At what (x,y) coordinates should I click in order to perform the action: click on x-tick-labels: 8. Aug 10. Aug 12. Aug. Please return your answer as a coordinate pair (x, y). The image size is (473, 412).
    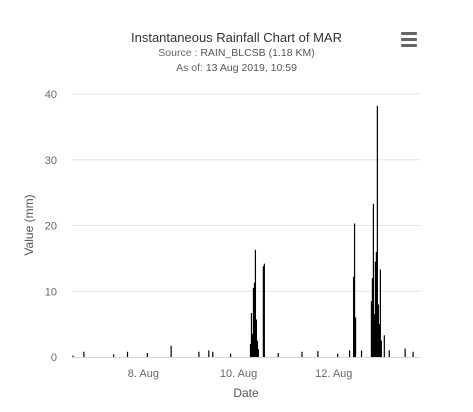
    Looking at the image, I should click on (240, 374).